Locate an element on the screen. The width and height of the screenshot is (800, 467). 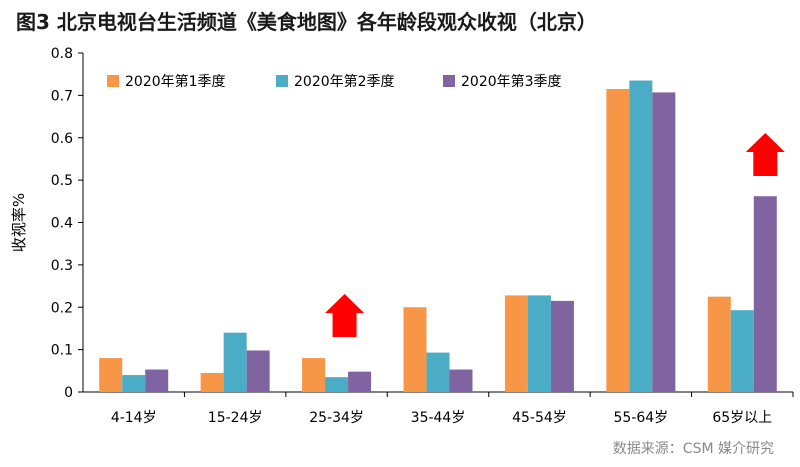
chart-title: 图3 北京电视台生活频道《美食地图》各年龄段观众收视（北京） is located at coordinates (306, 22).